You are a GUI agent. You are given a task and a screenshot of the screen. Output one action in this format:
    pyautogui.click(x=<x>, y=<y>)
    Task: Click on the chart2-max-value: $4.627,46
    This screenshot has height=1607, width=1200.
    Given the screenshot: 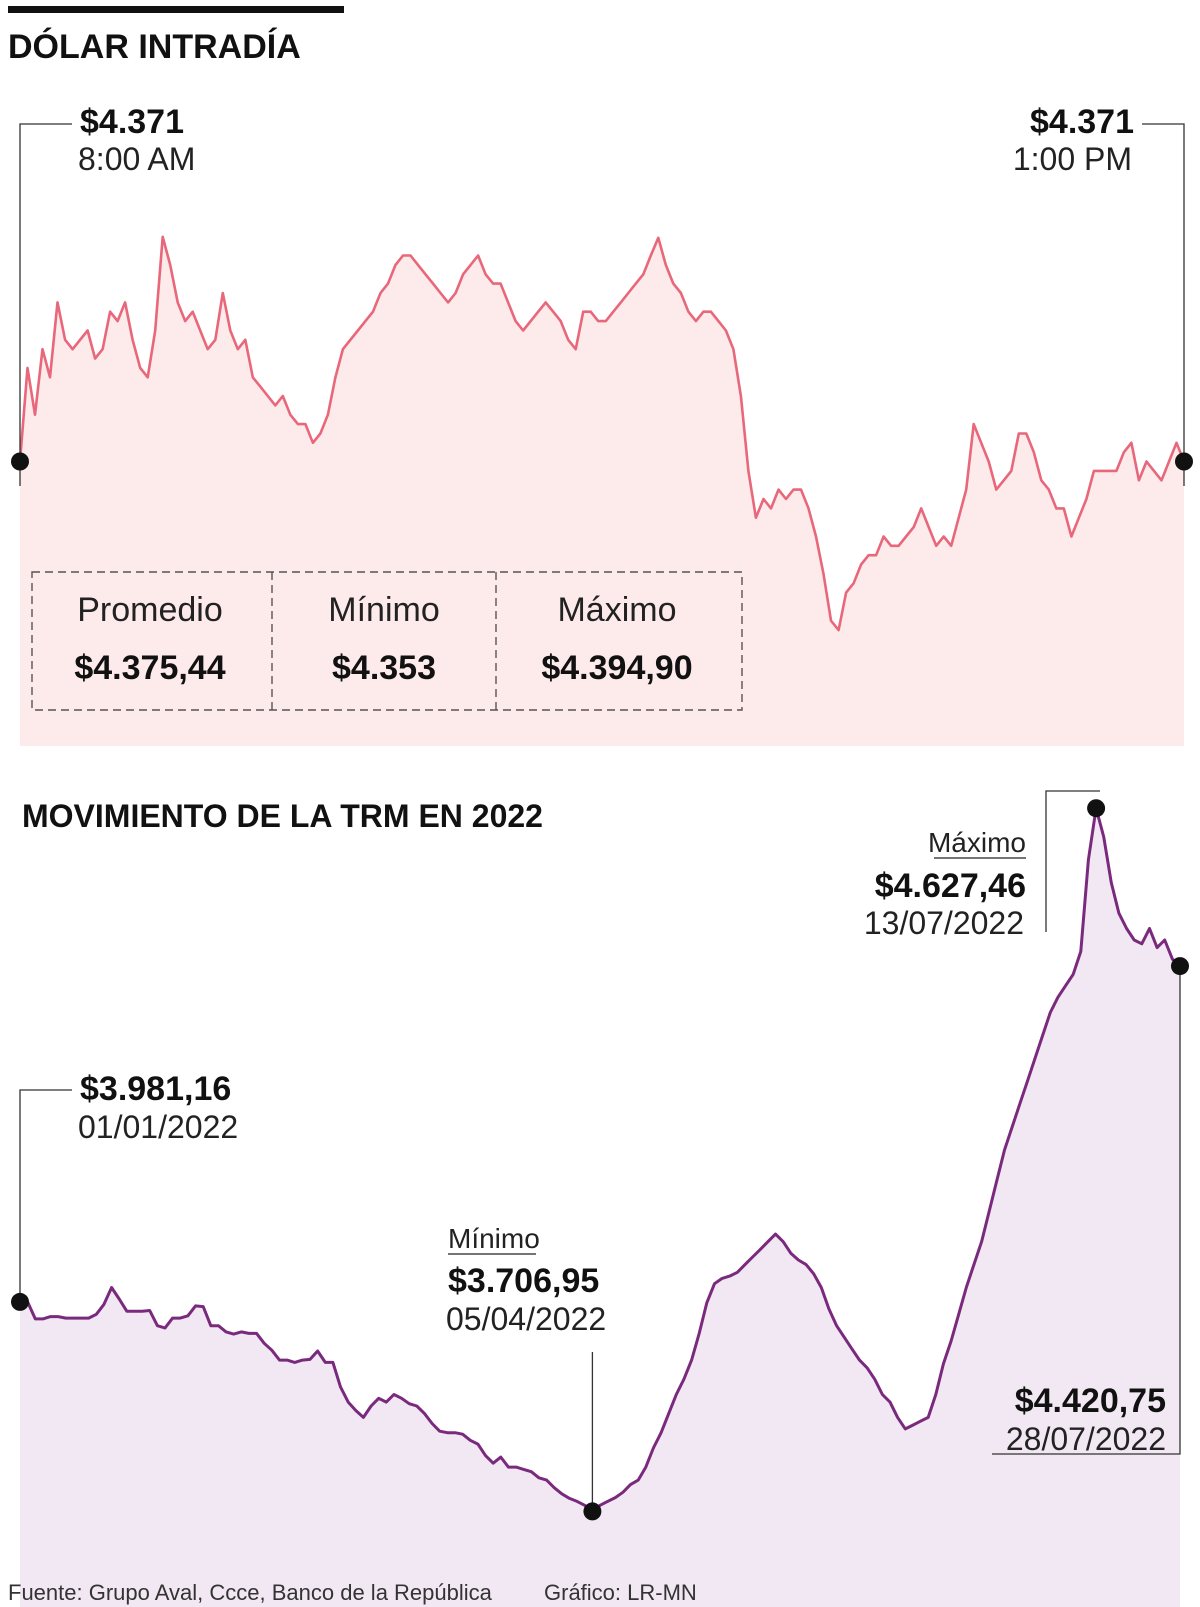 What is the action you would take?
    pyautogui.click(x=950, y=886)
    